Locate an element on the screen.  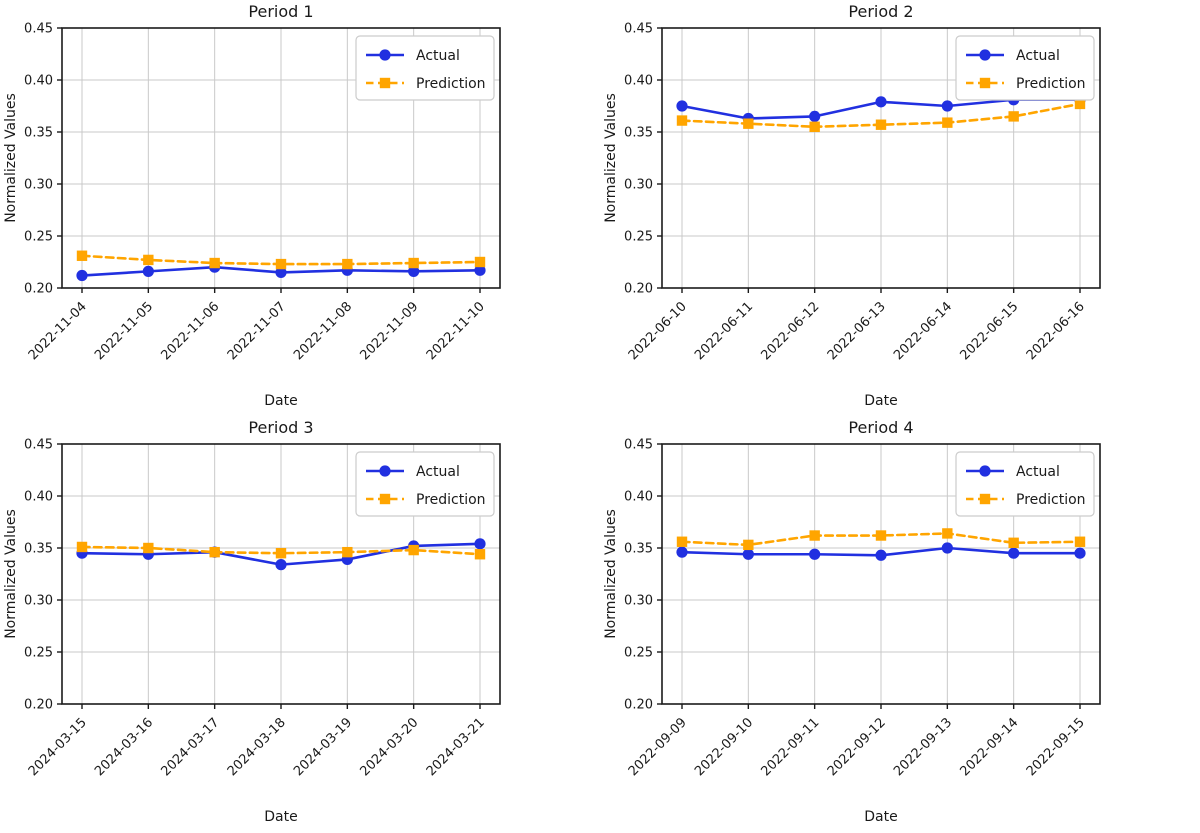
chart-title: Period 1 is located at coordinates (280, 11).